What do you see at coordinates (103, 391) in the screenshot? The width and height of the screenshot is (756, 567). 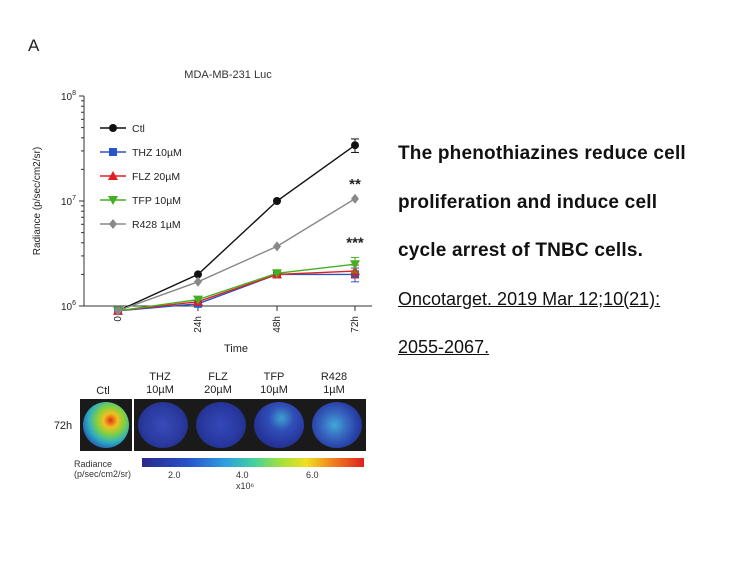 I see `column-label-ctl: Ctl` at bounding box center [103, 391].